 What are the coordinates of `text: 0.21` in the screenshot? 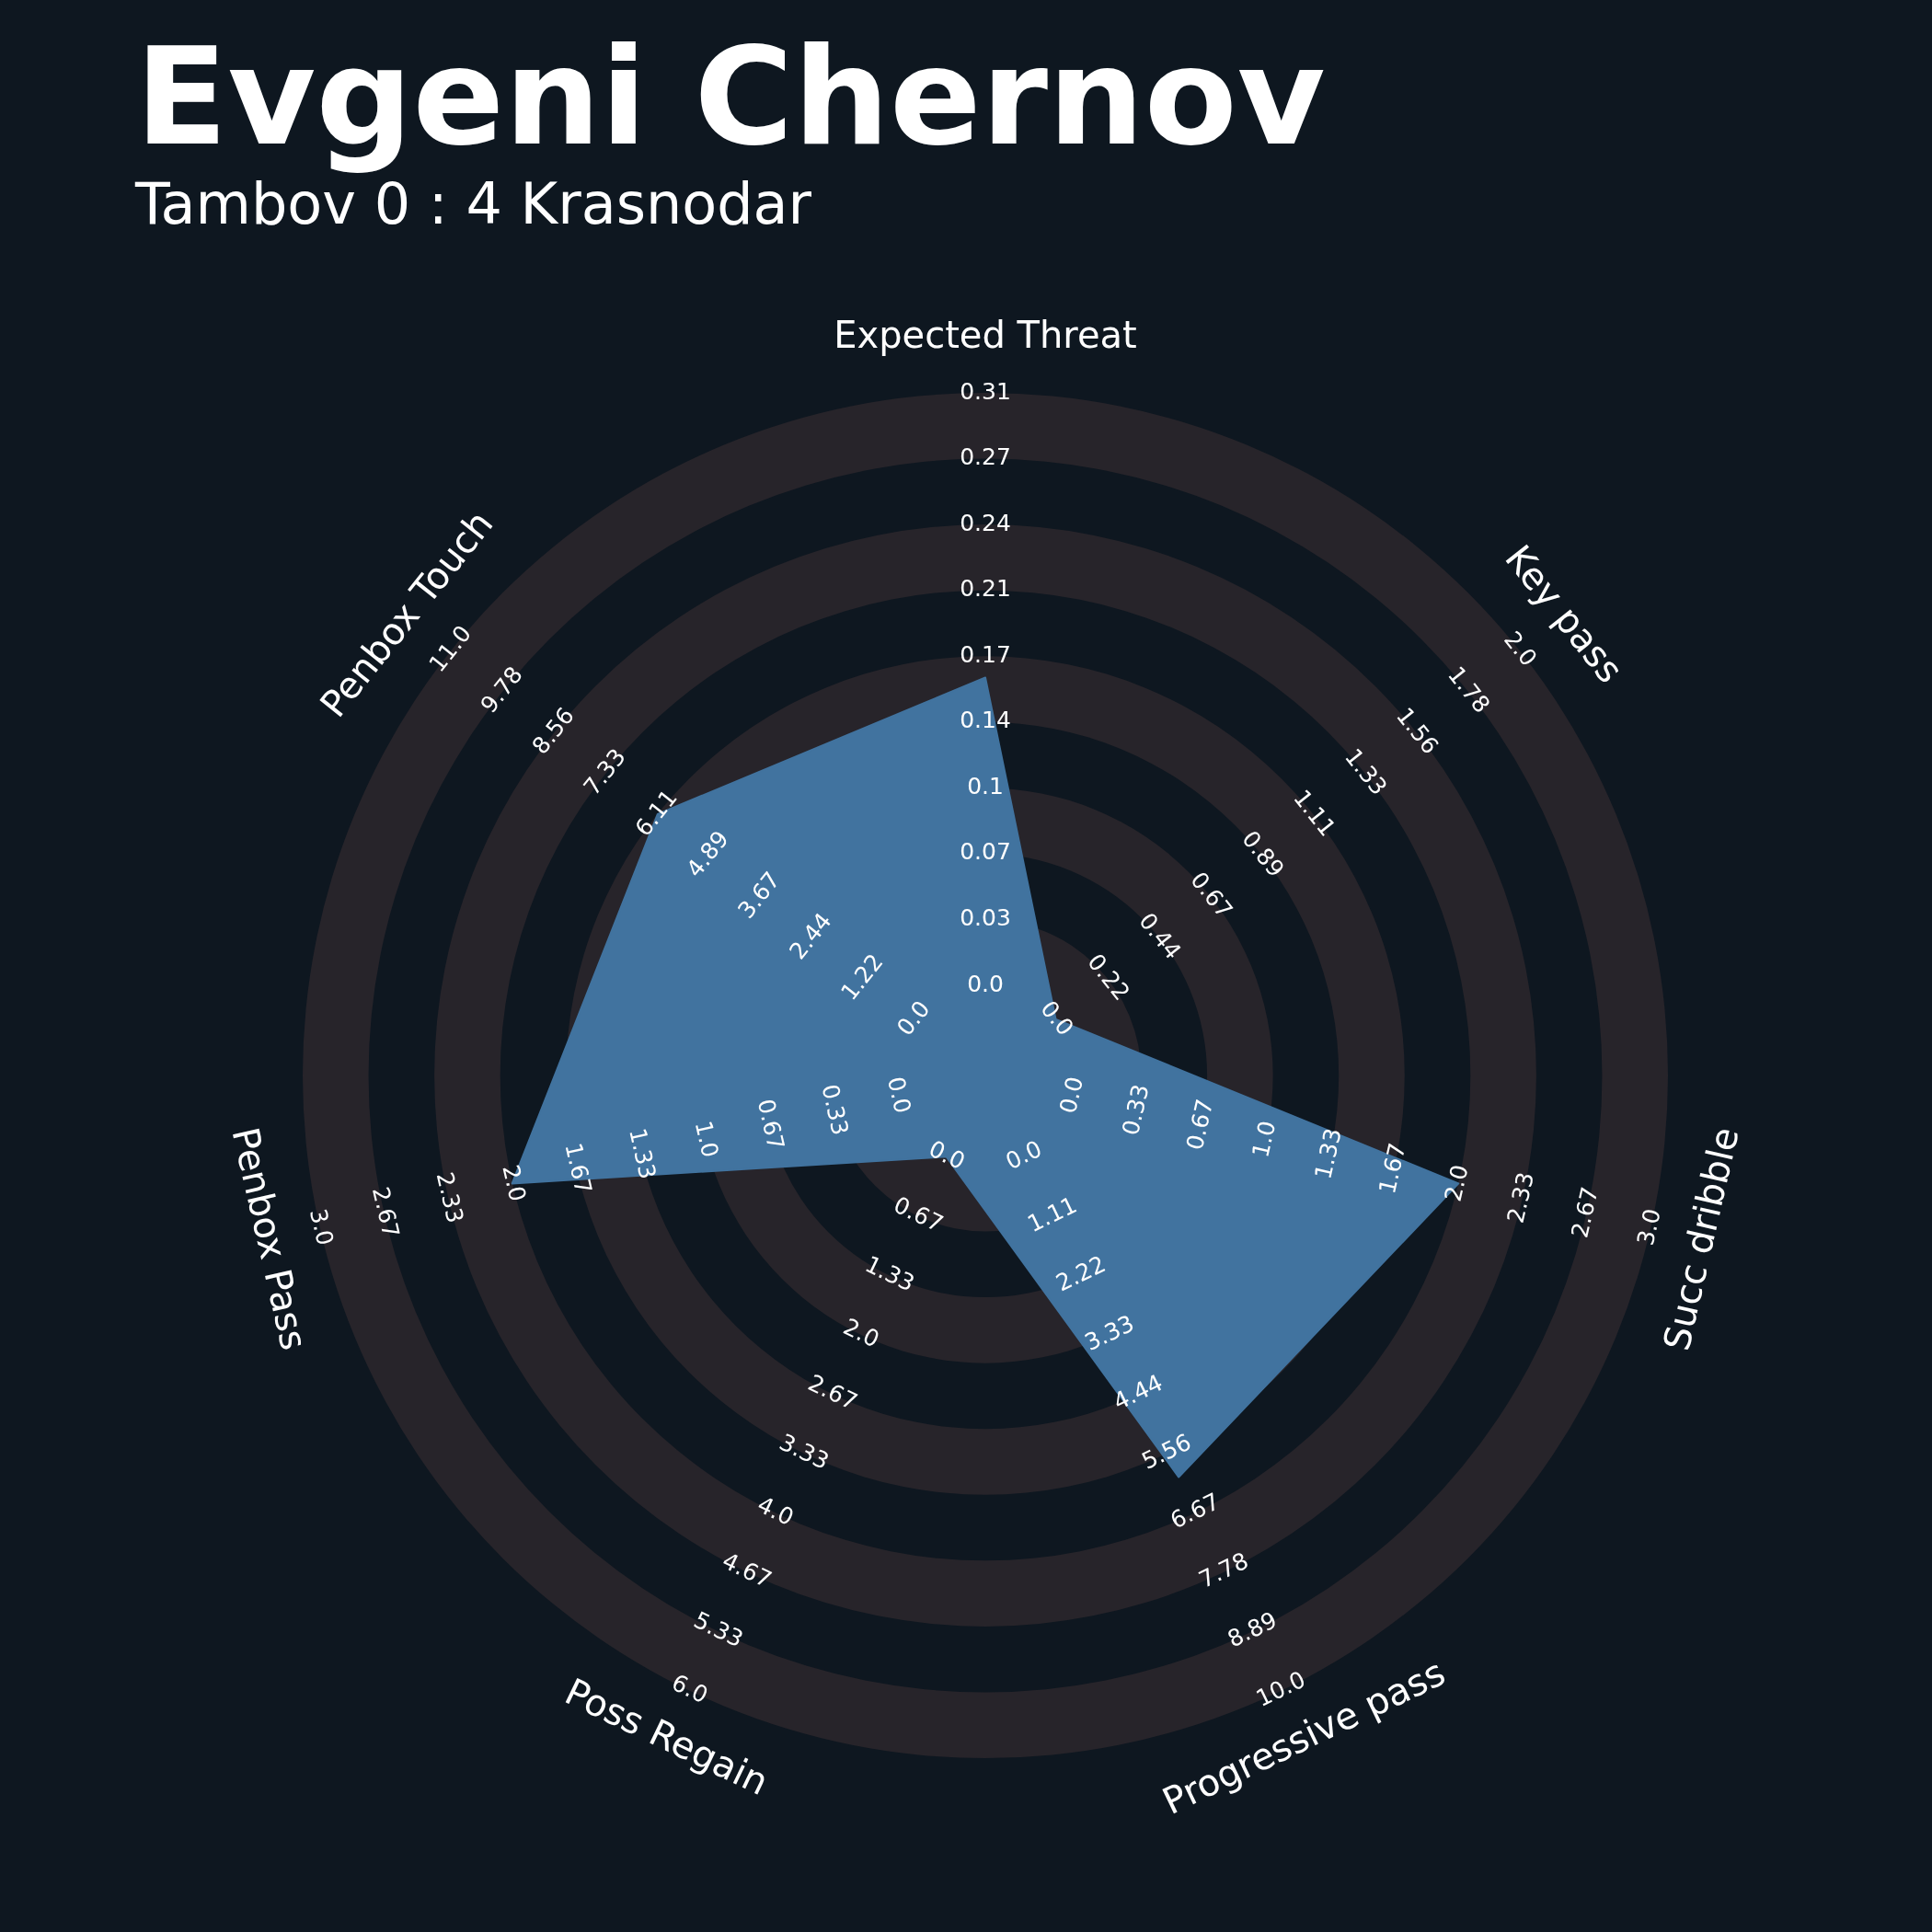 It's located at (985, 589).